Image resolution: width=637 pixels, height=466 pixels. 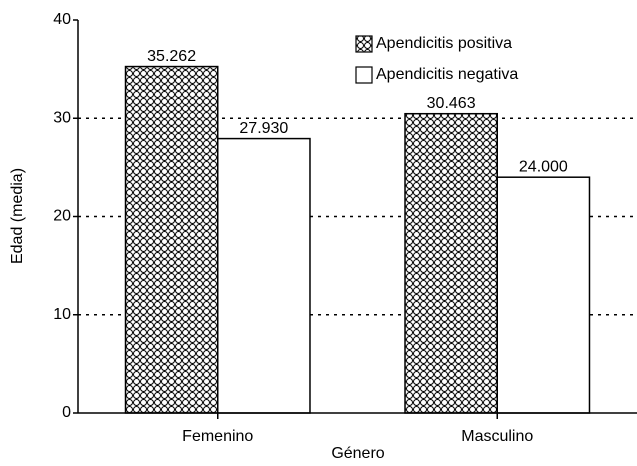 I want to click on x-axis-label: Género, so click(x=357, y=453).